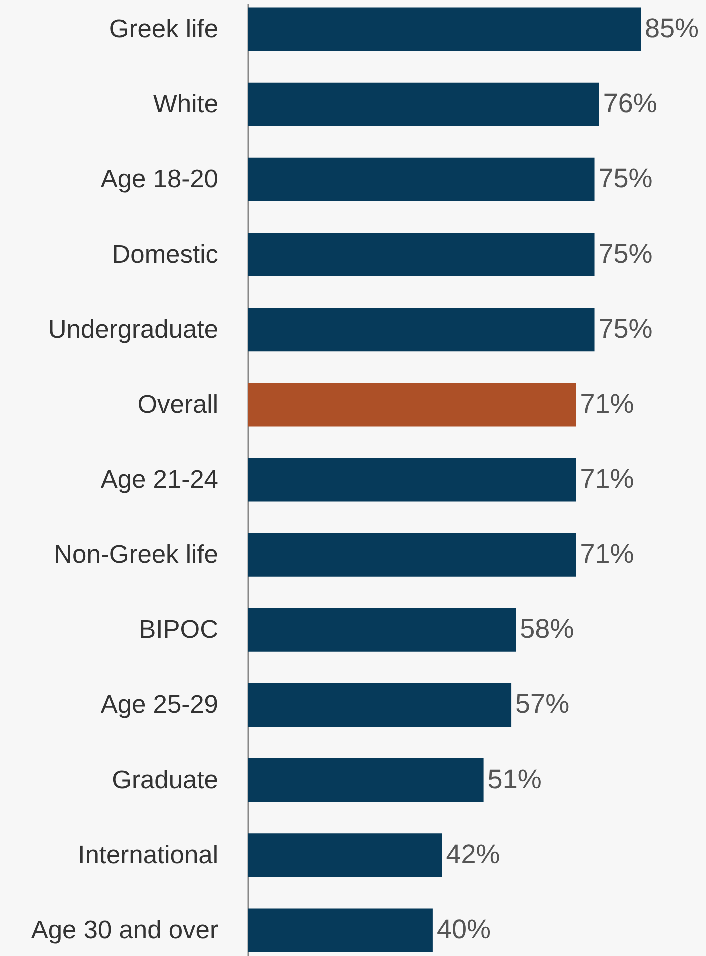 This screenshot has height=956, width=706. I want to click on y-tick-label: Age 21-24, so click(159, 480).